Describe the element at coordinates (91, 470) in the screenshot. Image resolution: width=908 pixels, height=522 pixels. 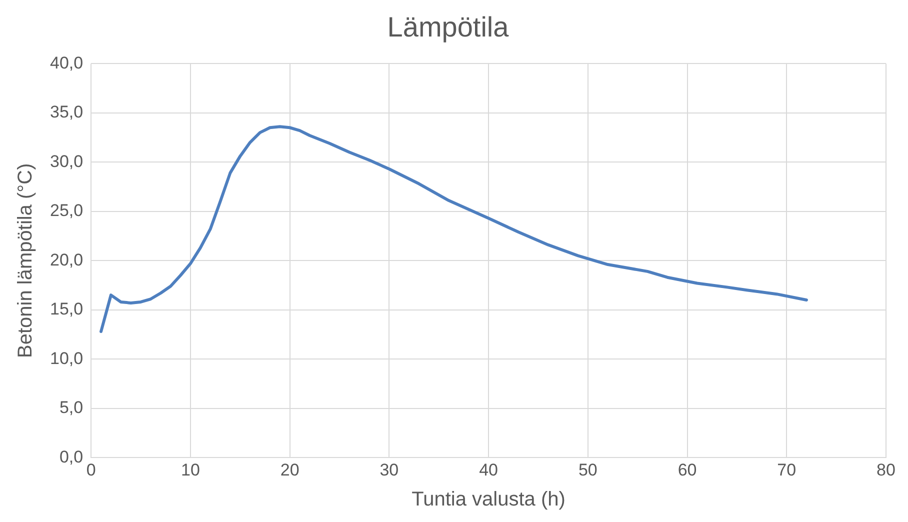
I see `x-tick-label: 0` at that location.